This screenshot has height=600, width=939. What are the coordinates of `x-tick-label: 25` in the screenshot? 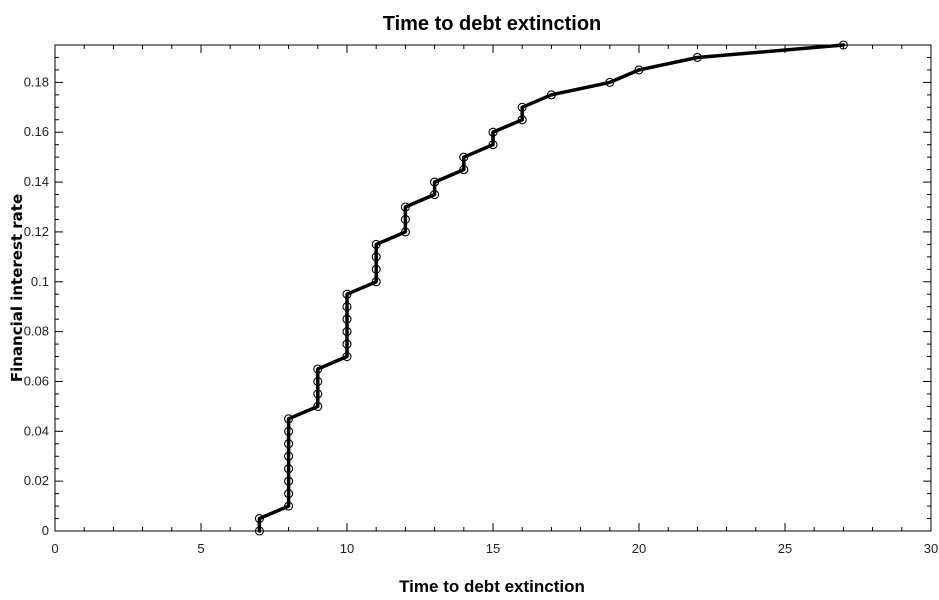 It's located at (785, 548).